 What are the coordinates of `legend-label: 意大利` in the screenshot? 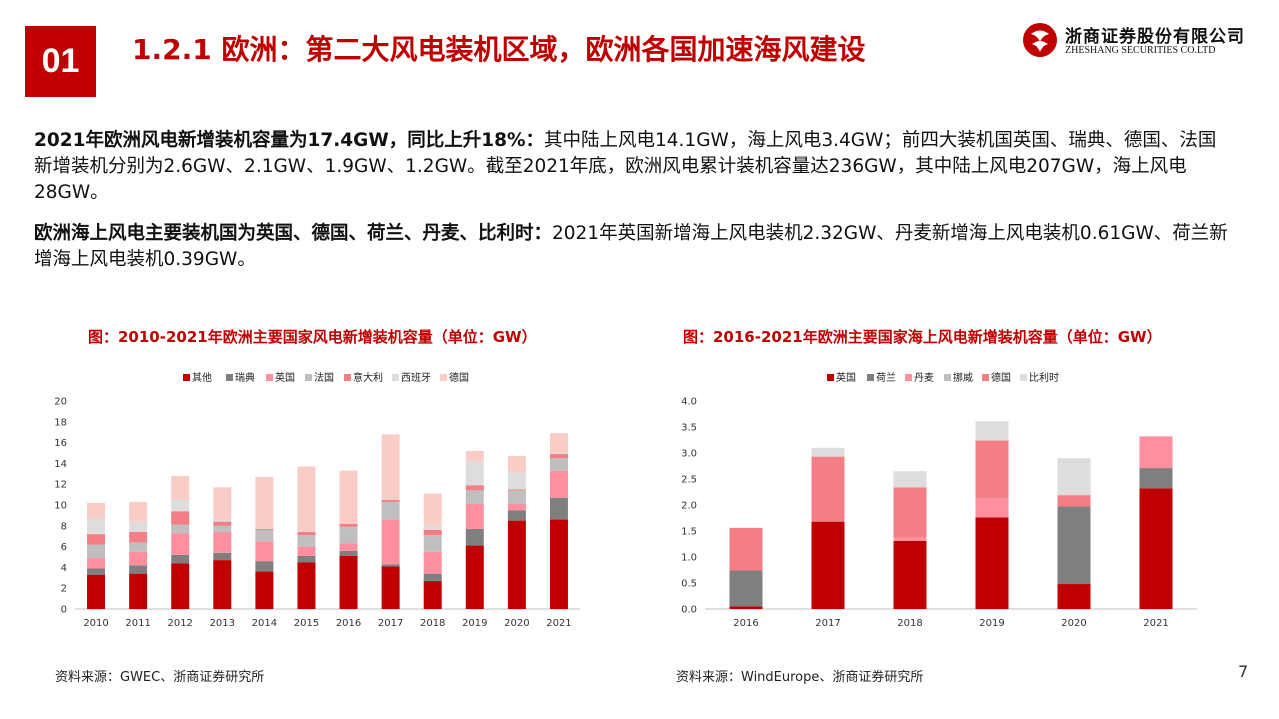 It's located at (368, 377).